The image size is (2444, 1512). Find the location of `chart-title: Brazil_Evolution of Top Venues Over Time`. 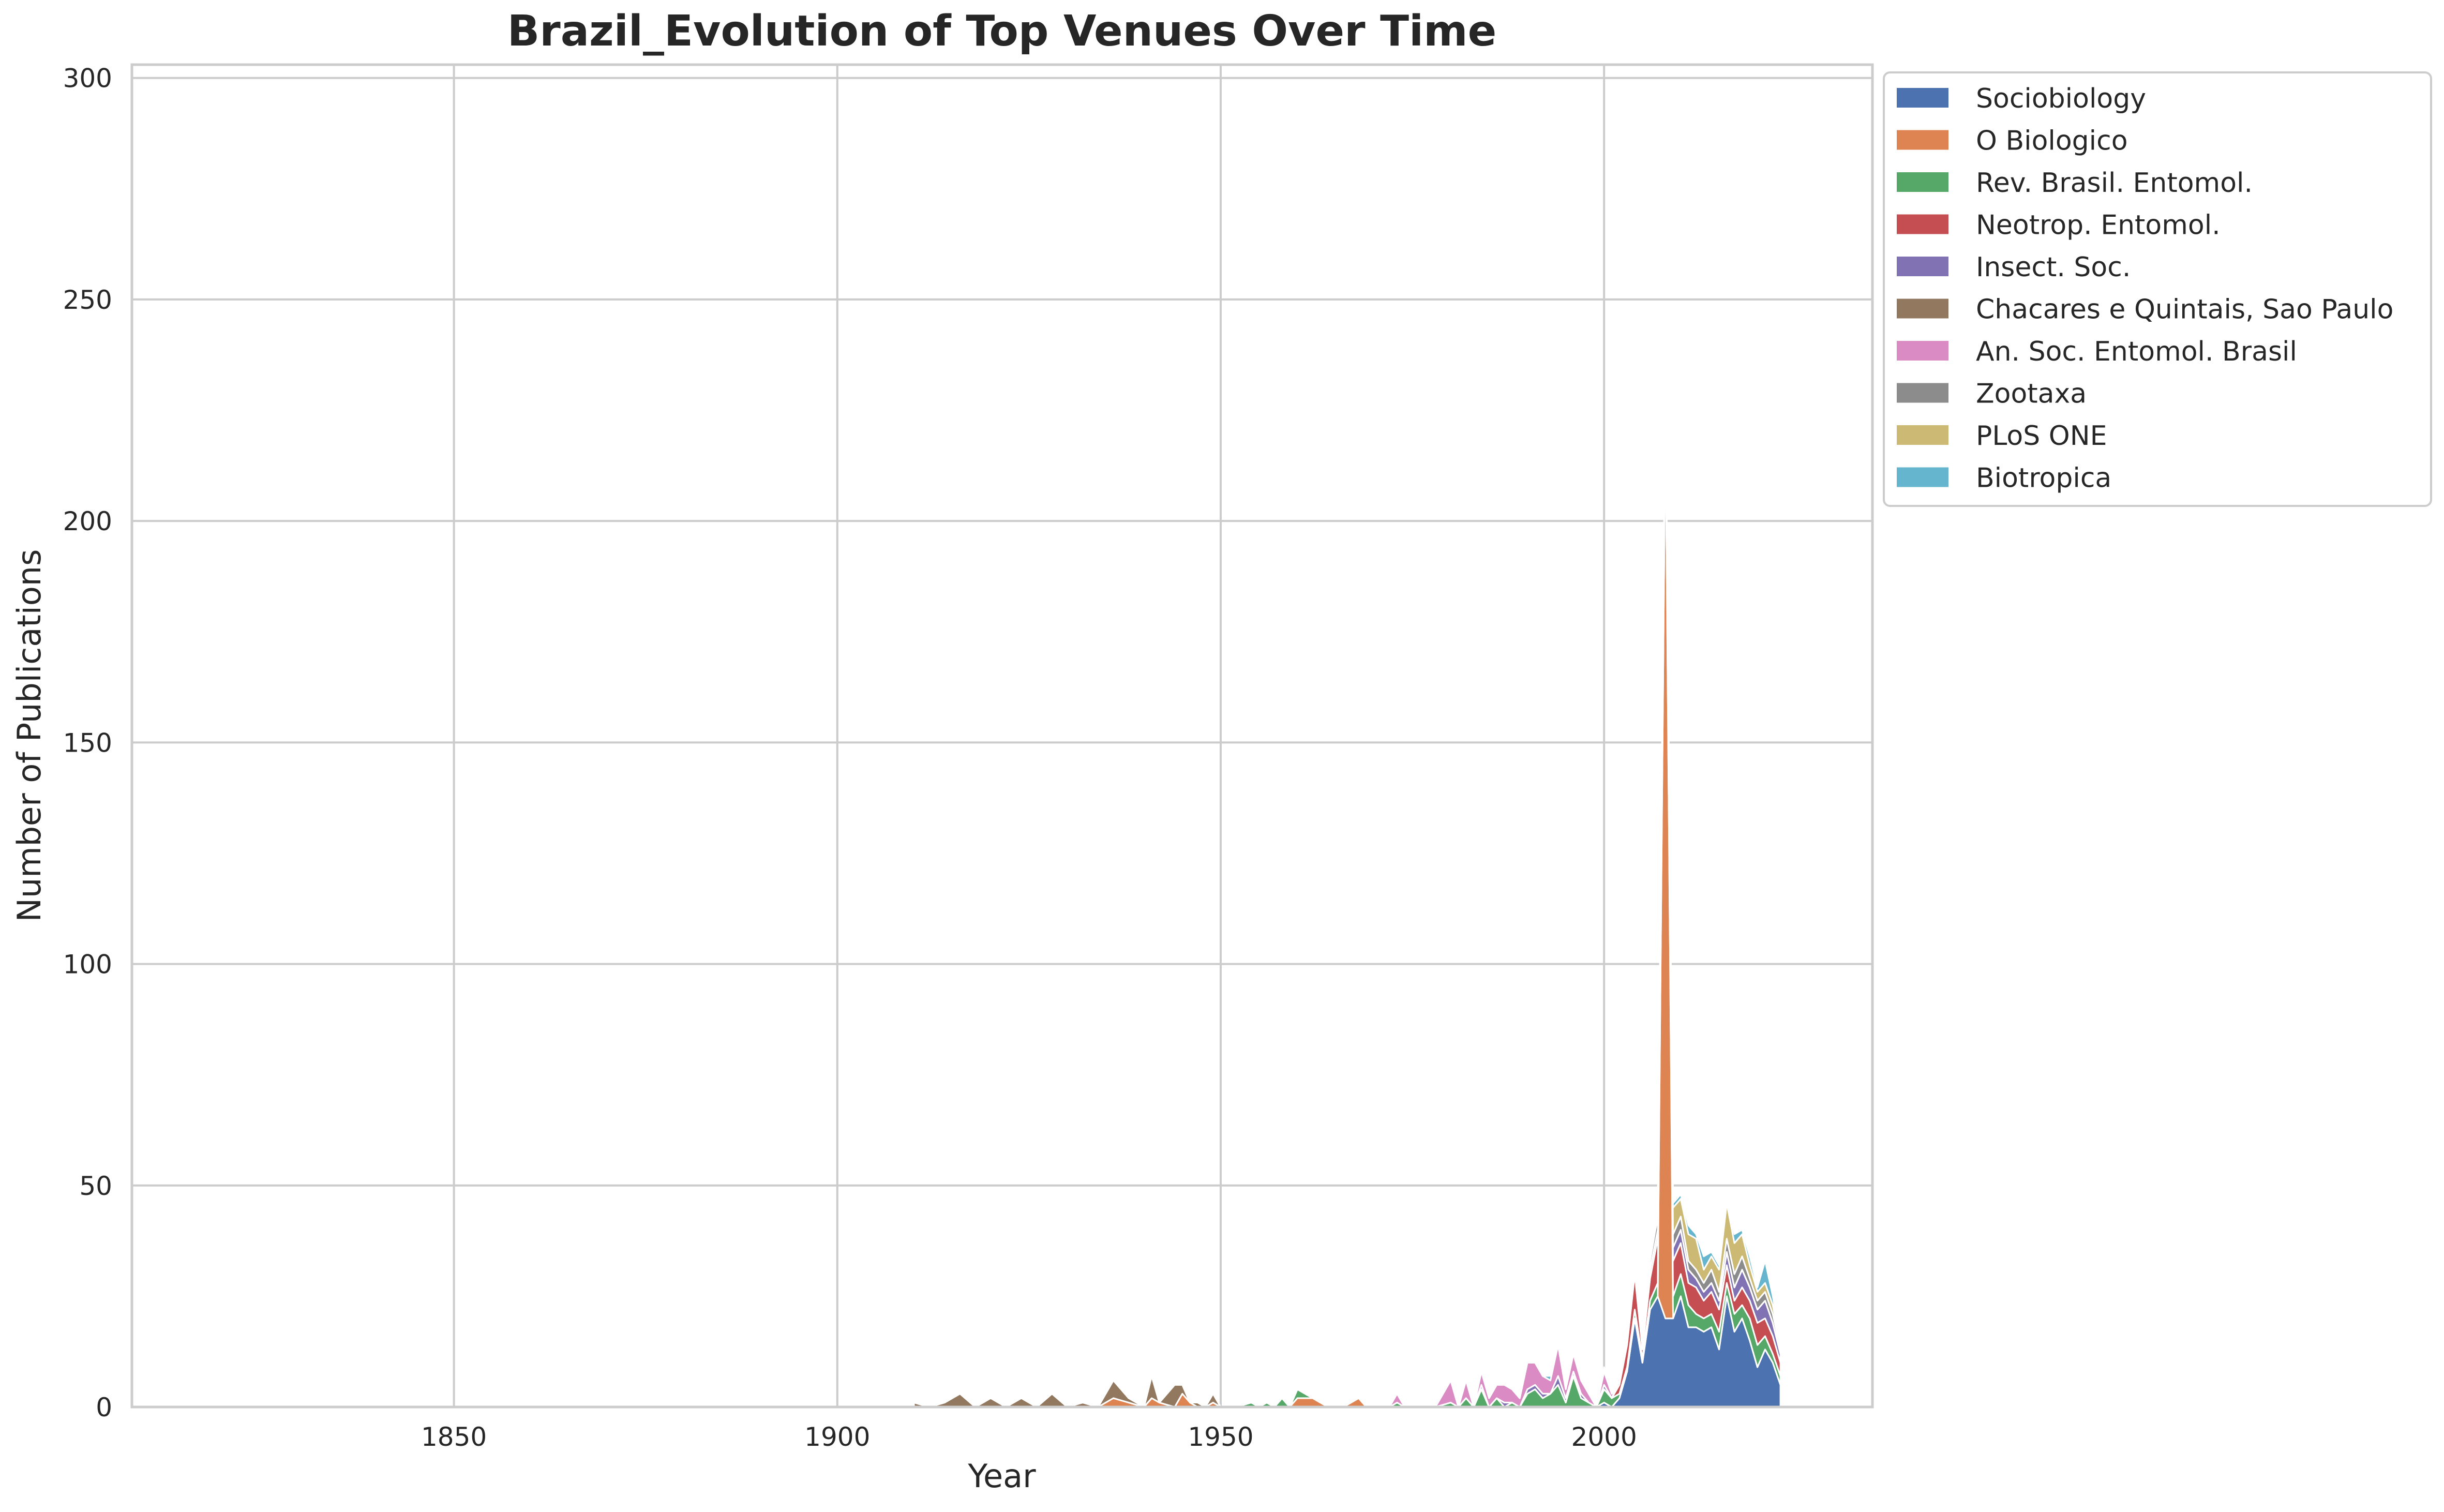

chart-title: Brazil_Evolution of Top Venues Over Time is located at coordinates (1002, 31).